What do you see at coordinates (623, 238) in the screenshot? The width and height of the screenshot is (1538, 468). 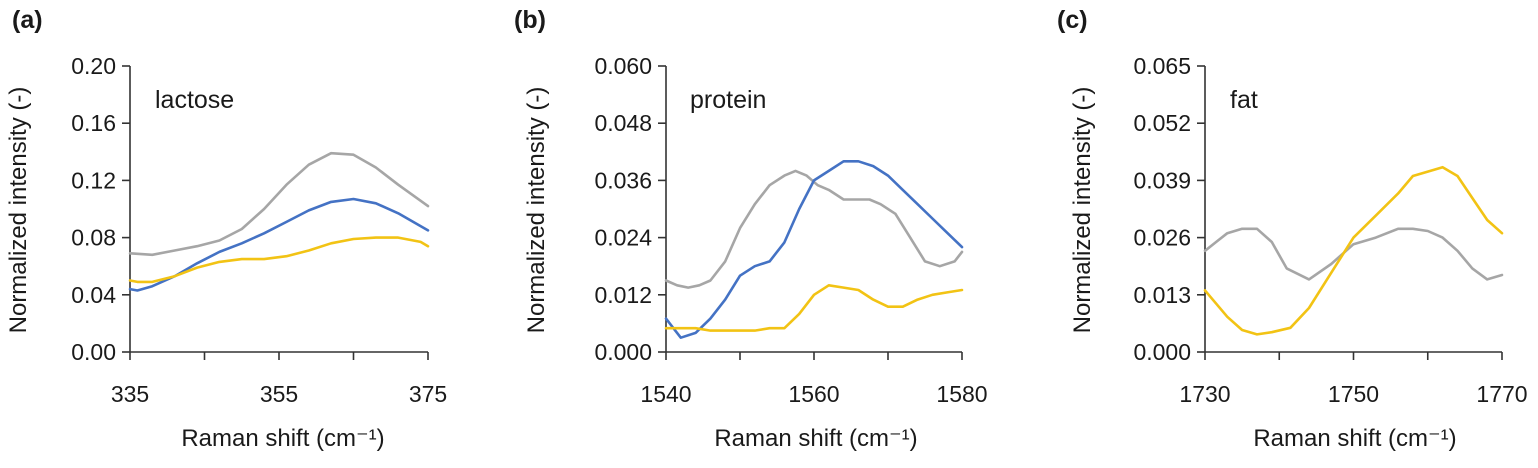 I see `y-tick-label: 0.024` at bounding box center [623, 238].